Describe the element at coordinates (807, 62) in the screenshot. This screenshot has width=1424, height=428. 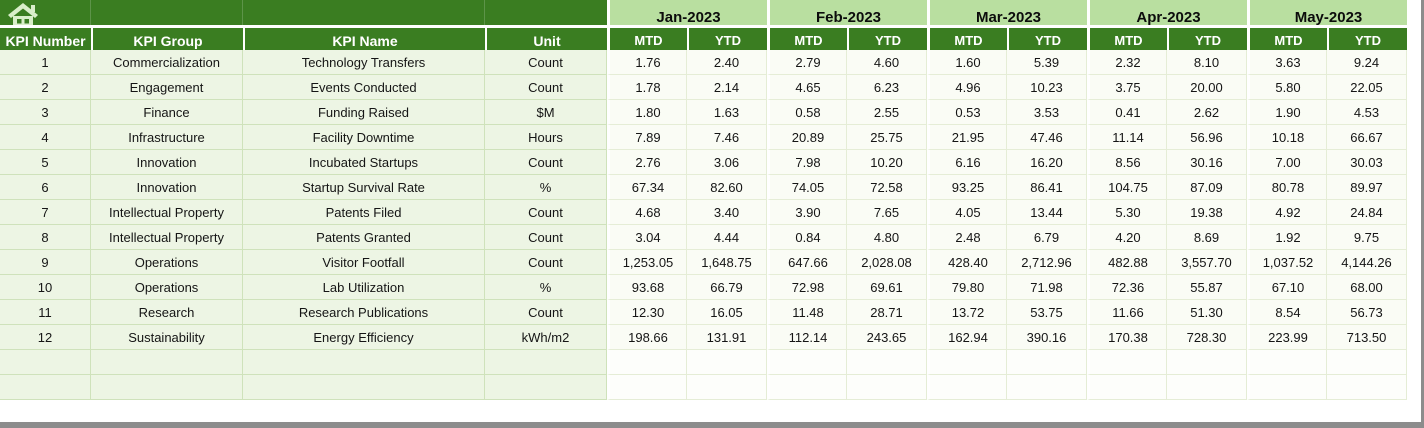
I see `cell-value: 2.79` at that location.